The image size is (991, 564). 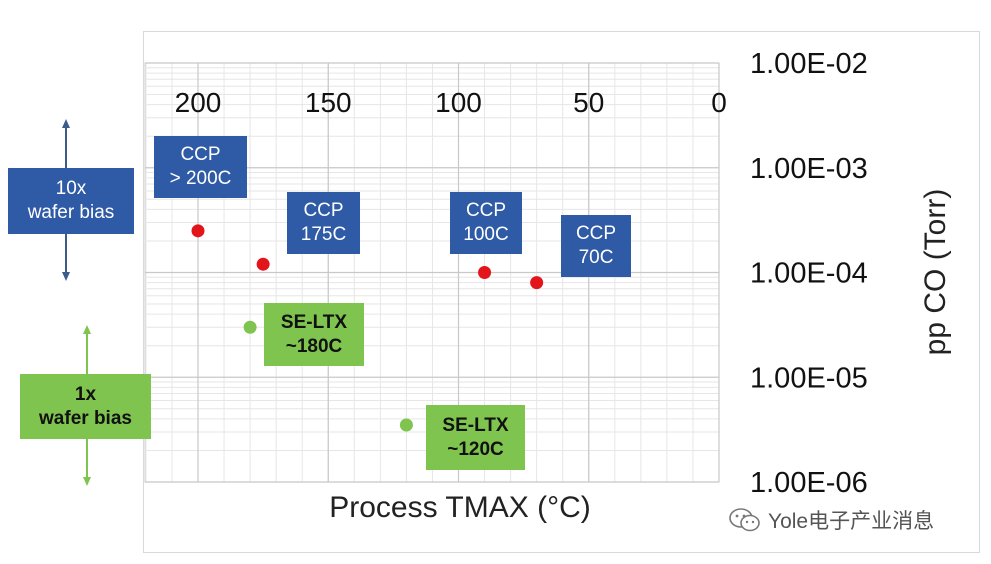 What do you see at coordinates (458, 102) in the screenshot?
I see `x-tick-label: 100` at bounding box center [458, 102].